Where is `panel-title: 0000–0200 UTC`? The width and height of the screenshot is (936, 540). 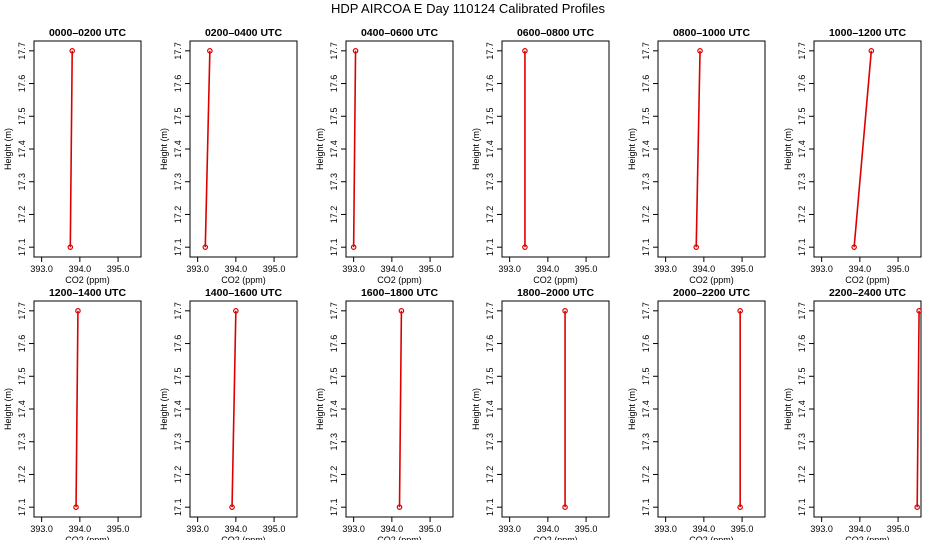 panel-title: 0000–0200 UTC is located at coordinates (87, 33).